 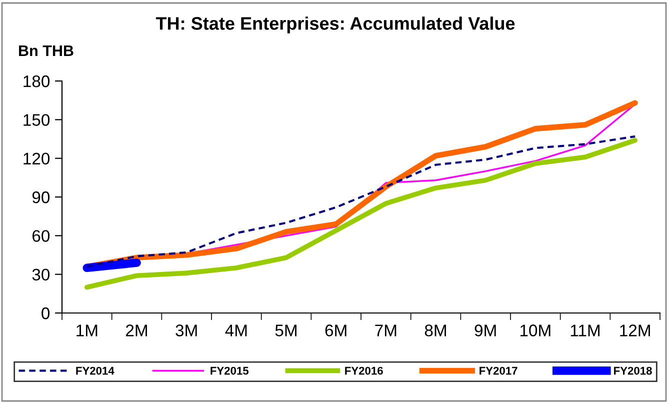 I want to click on x-tick-label: 6M, so click(x=335, y=330).